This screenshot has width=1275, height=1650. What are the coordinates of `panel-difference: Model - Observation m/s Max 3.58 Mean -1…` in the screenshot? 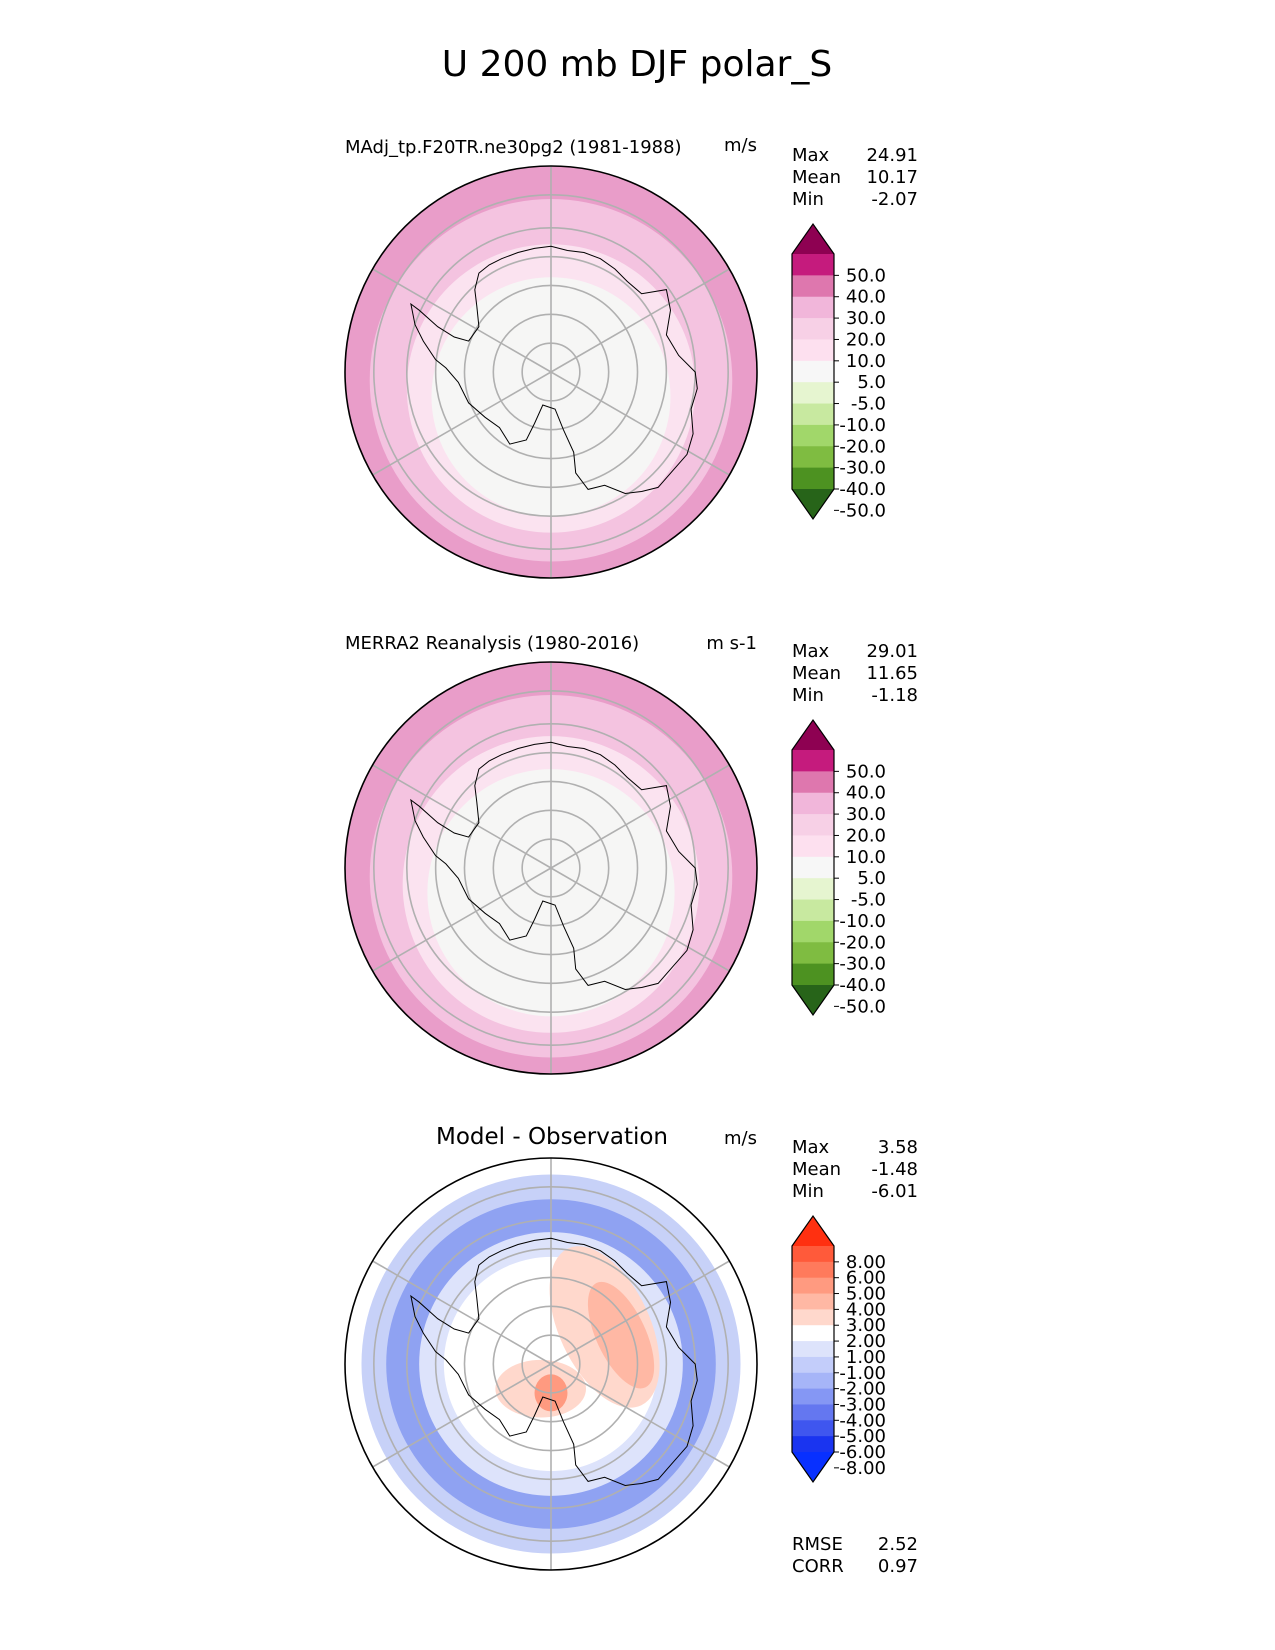 It's located at (631, 1350).